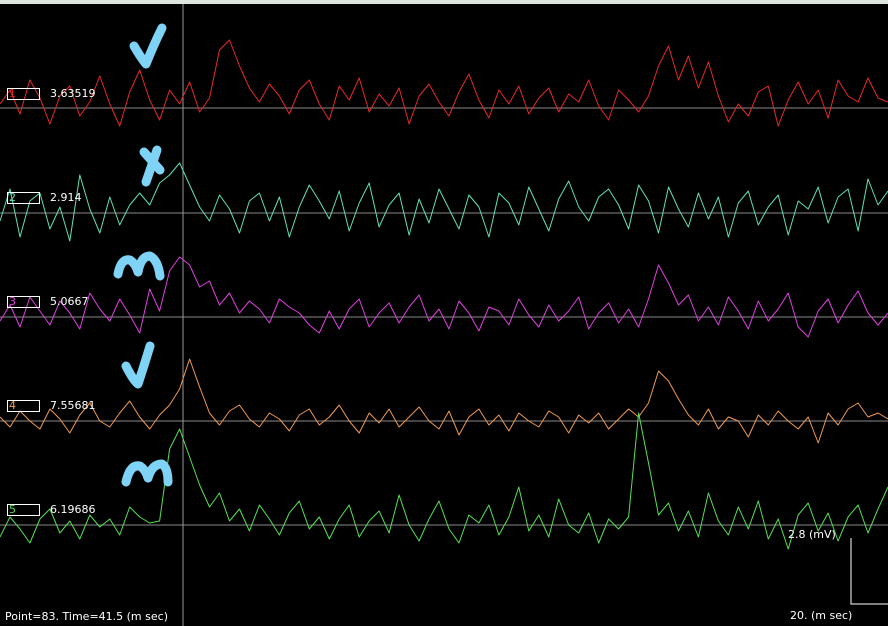  What do you see at coordinates (23, 510) in the screenshot?
I see `channel-5-number-box: 5` at bounding box center [23, 510].